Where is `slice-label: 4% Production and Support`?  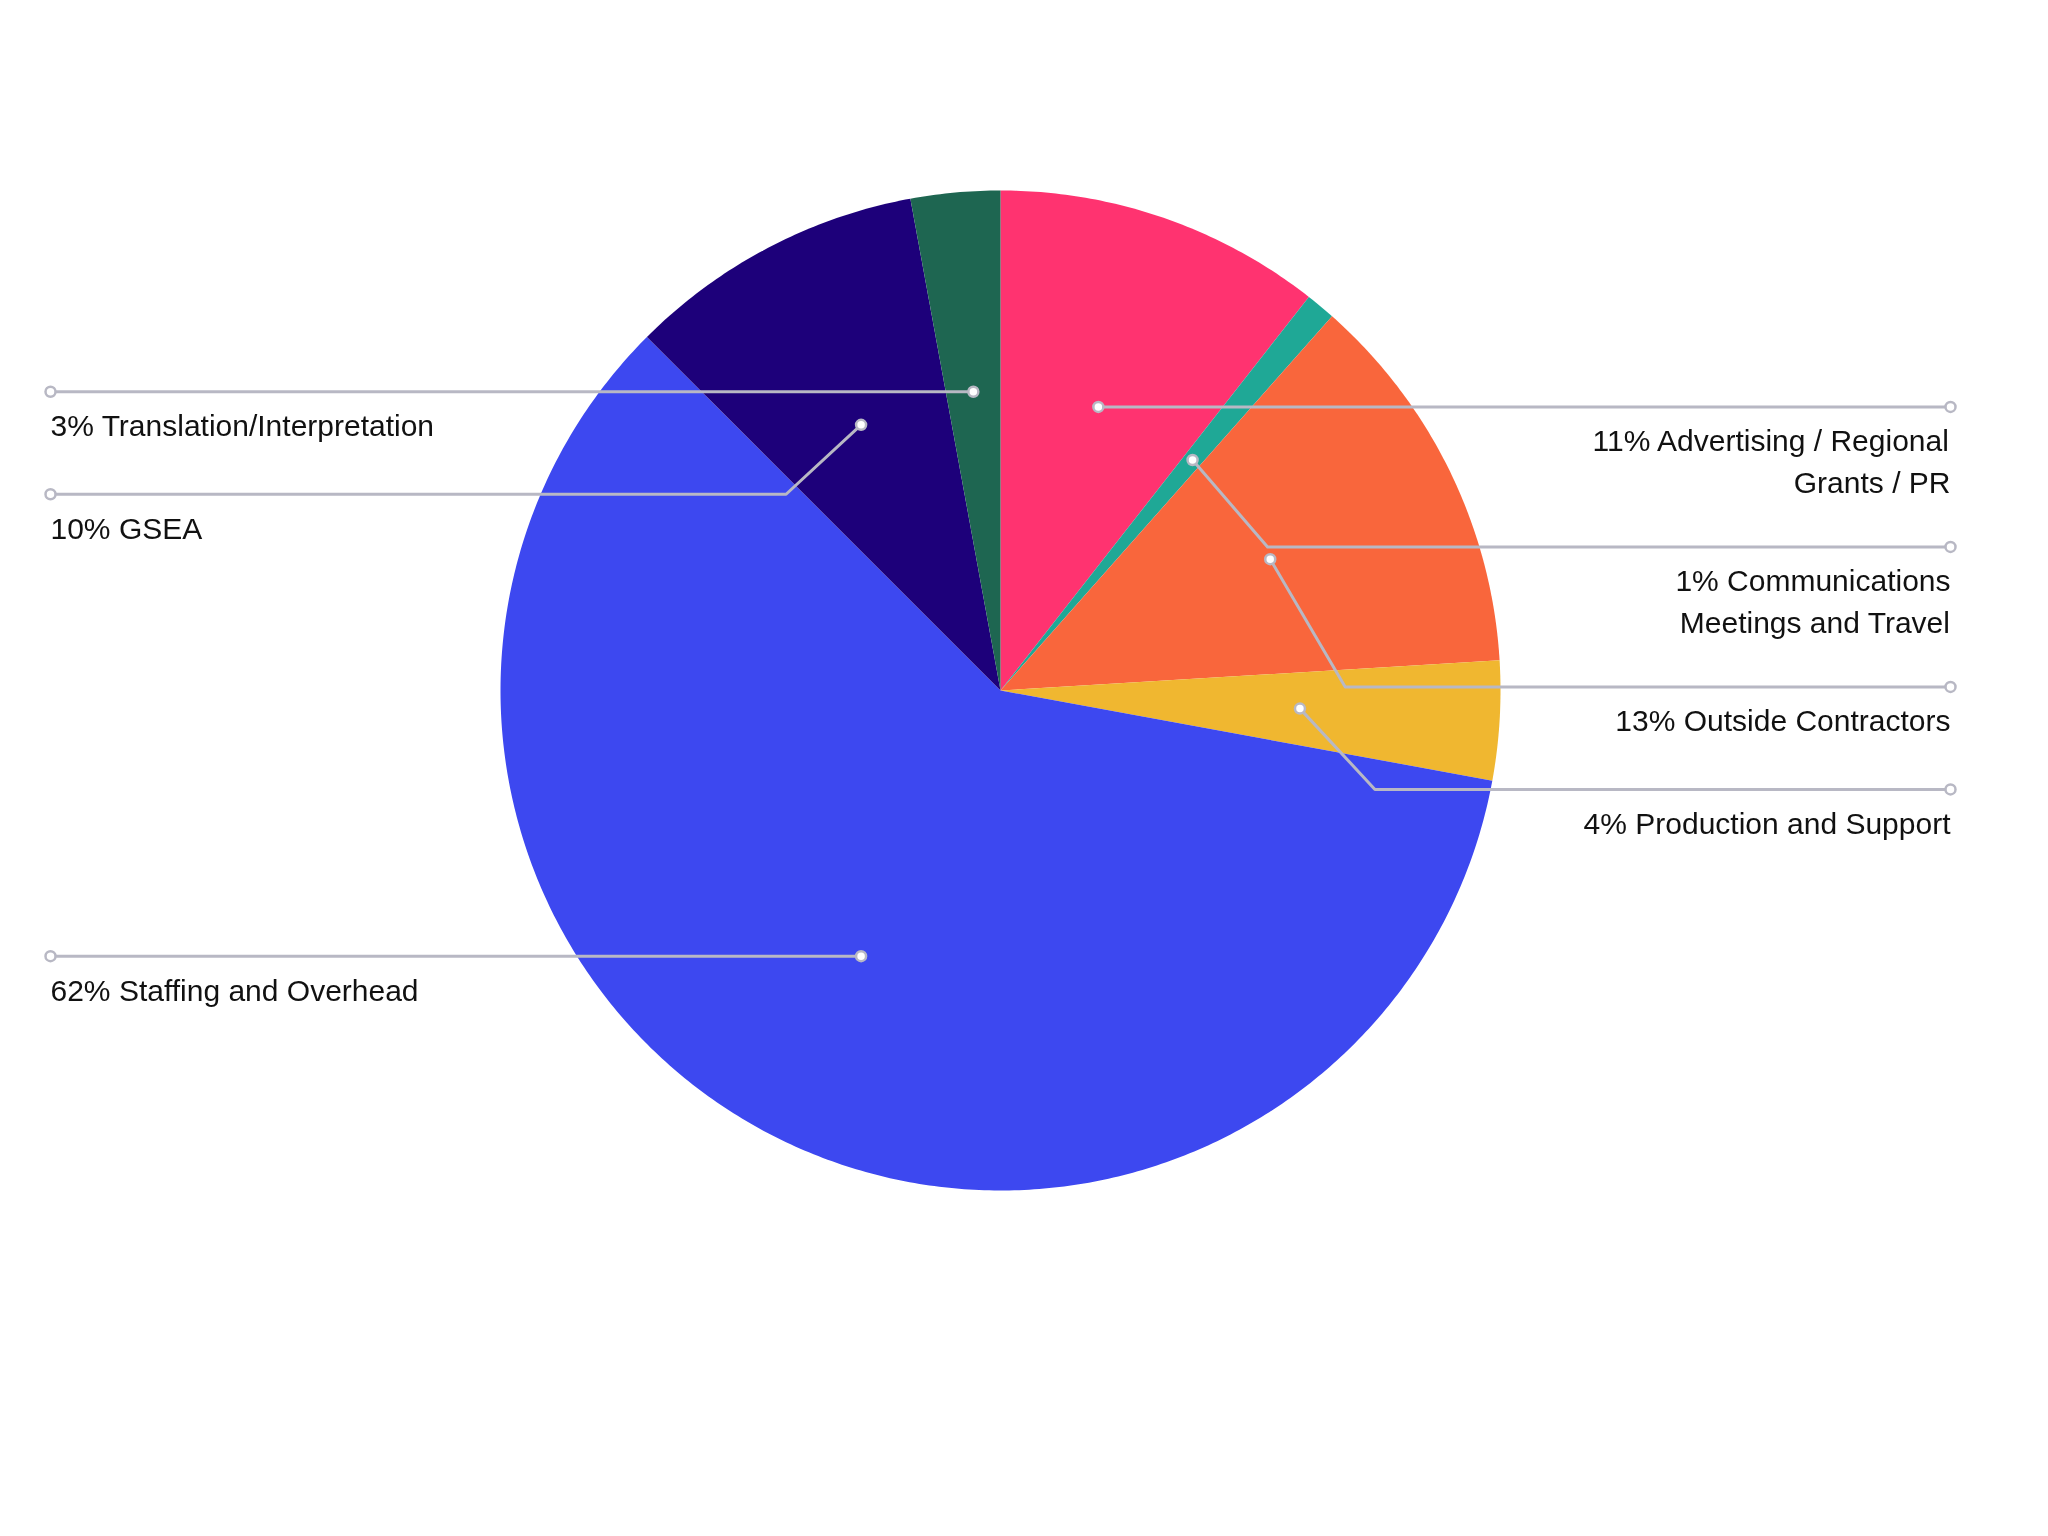
slice-label: 4% Production and Support is located at coordinates (1767, 823).